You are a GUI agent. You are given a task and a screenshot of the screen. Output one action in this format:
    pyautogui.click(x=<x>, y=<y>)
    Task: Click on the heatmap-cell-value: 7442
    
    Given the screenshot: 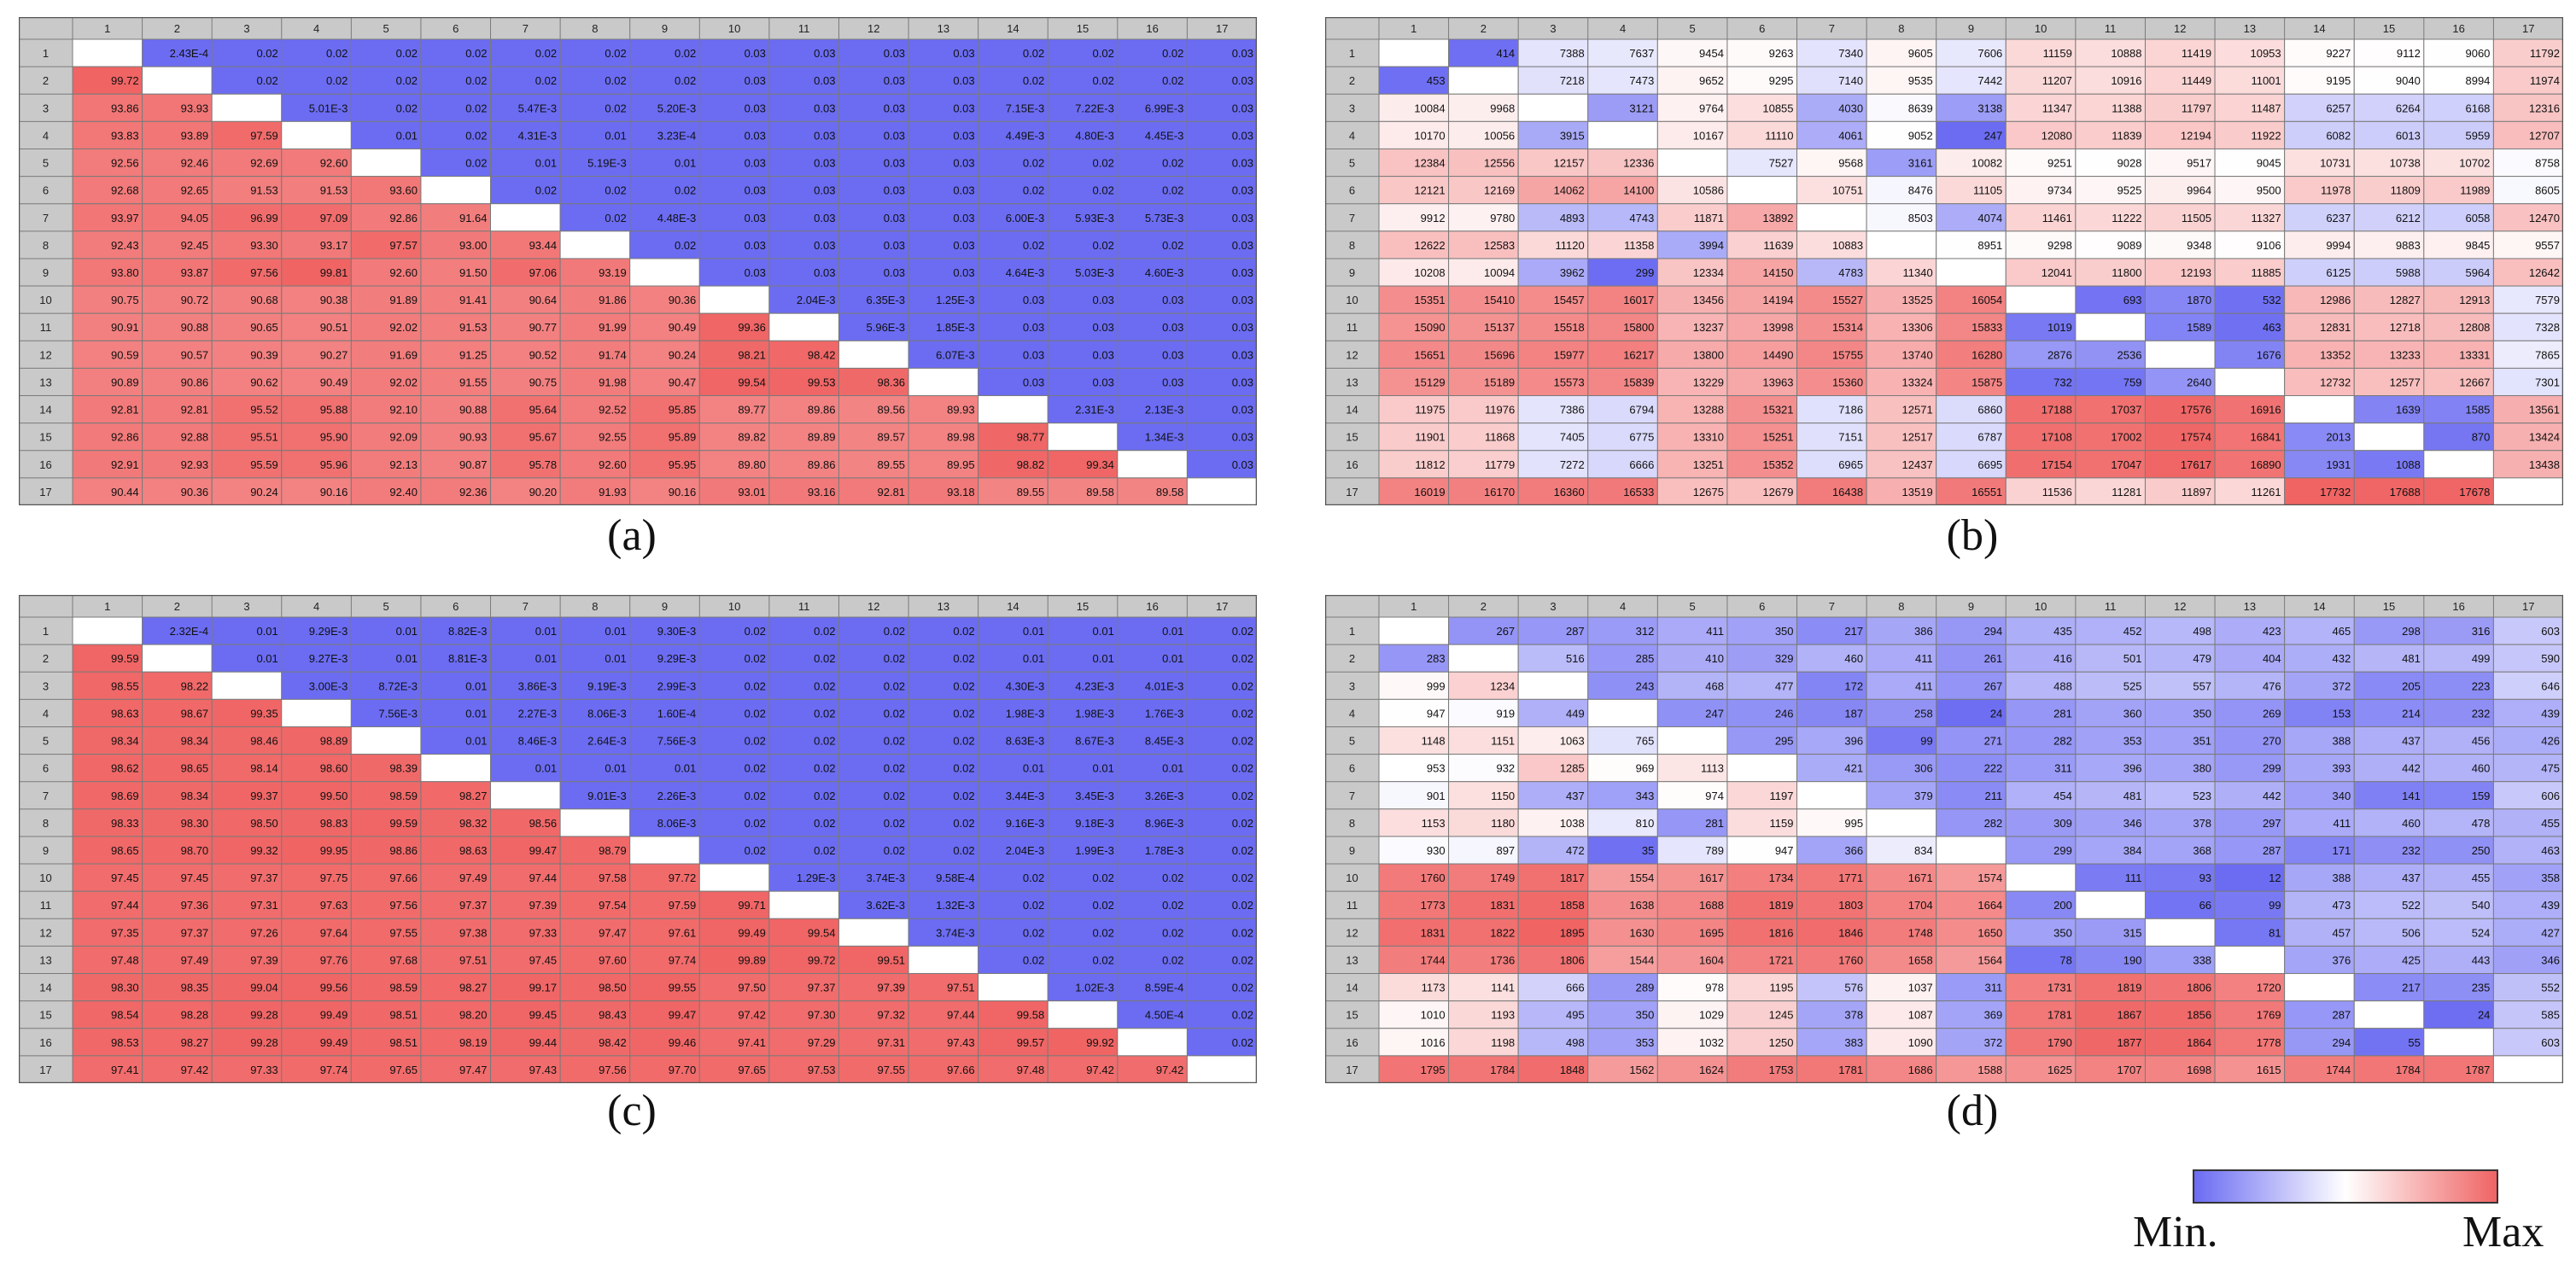 What is the action you would take?
    pyautogui.click(x=1989, y=80)
    